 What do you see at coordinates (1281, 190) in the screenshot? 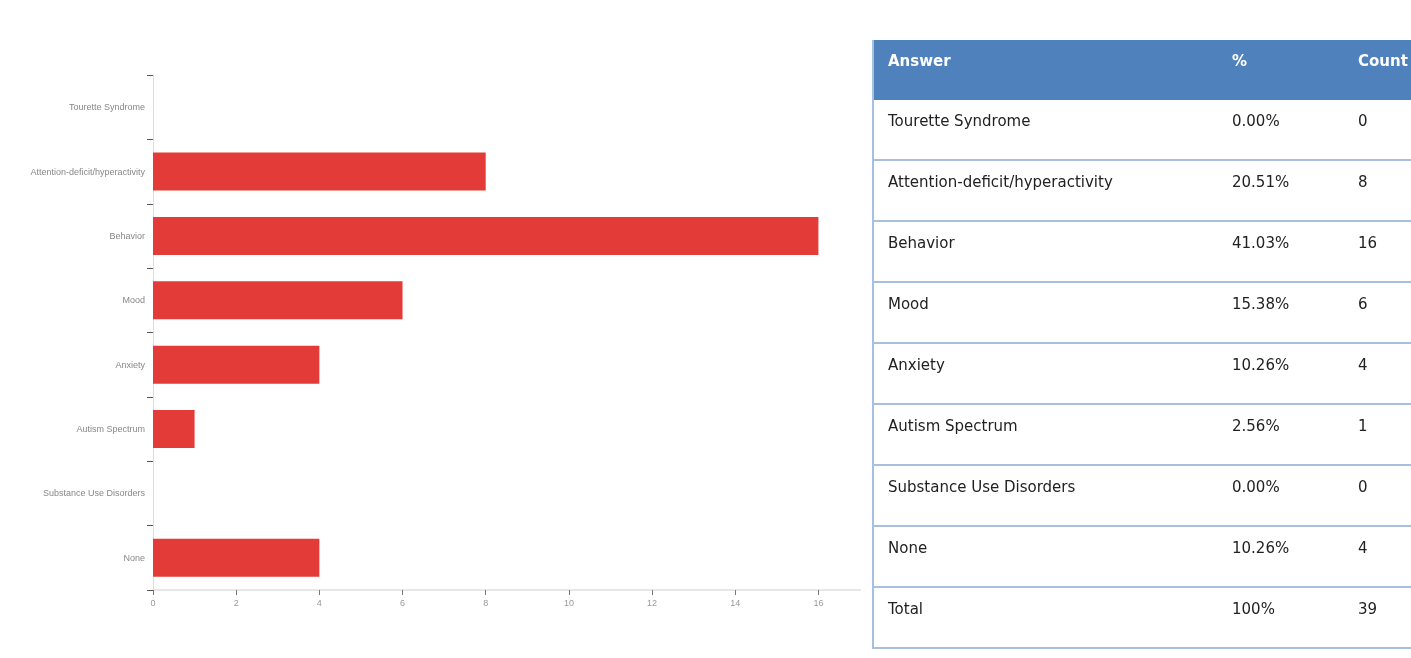
I see `data-label: 20.51%` at bounding box center [1281, 190].